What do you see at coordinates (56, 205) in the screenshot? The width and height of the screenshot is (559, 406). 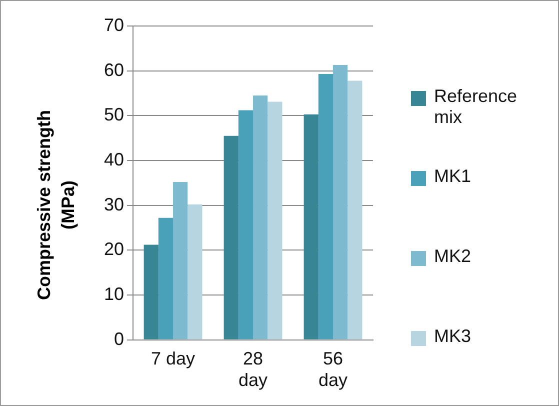 I see `y-axis-title: Compressive strength (MPa)` at bounding box center [56, 205].